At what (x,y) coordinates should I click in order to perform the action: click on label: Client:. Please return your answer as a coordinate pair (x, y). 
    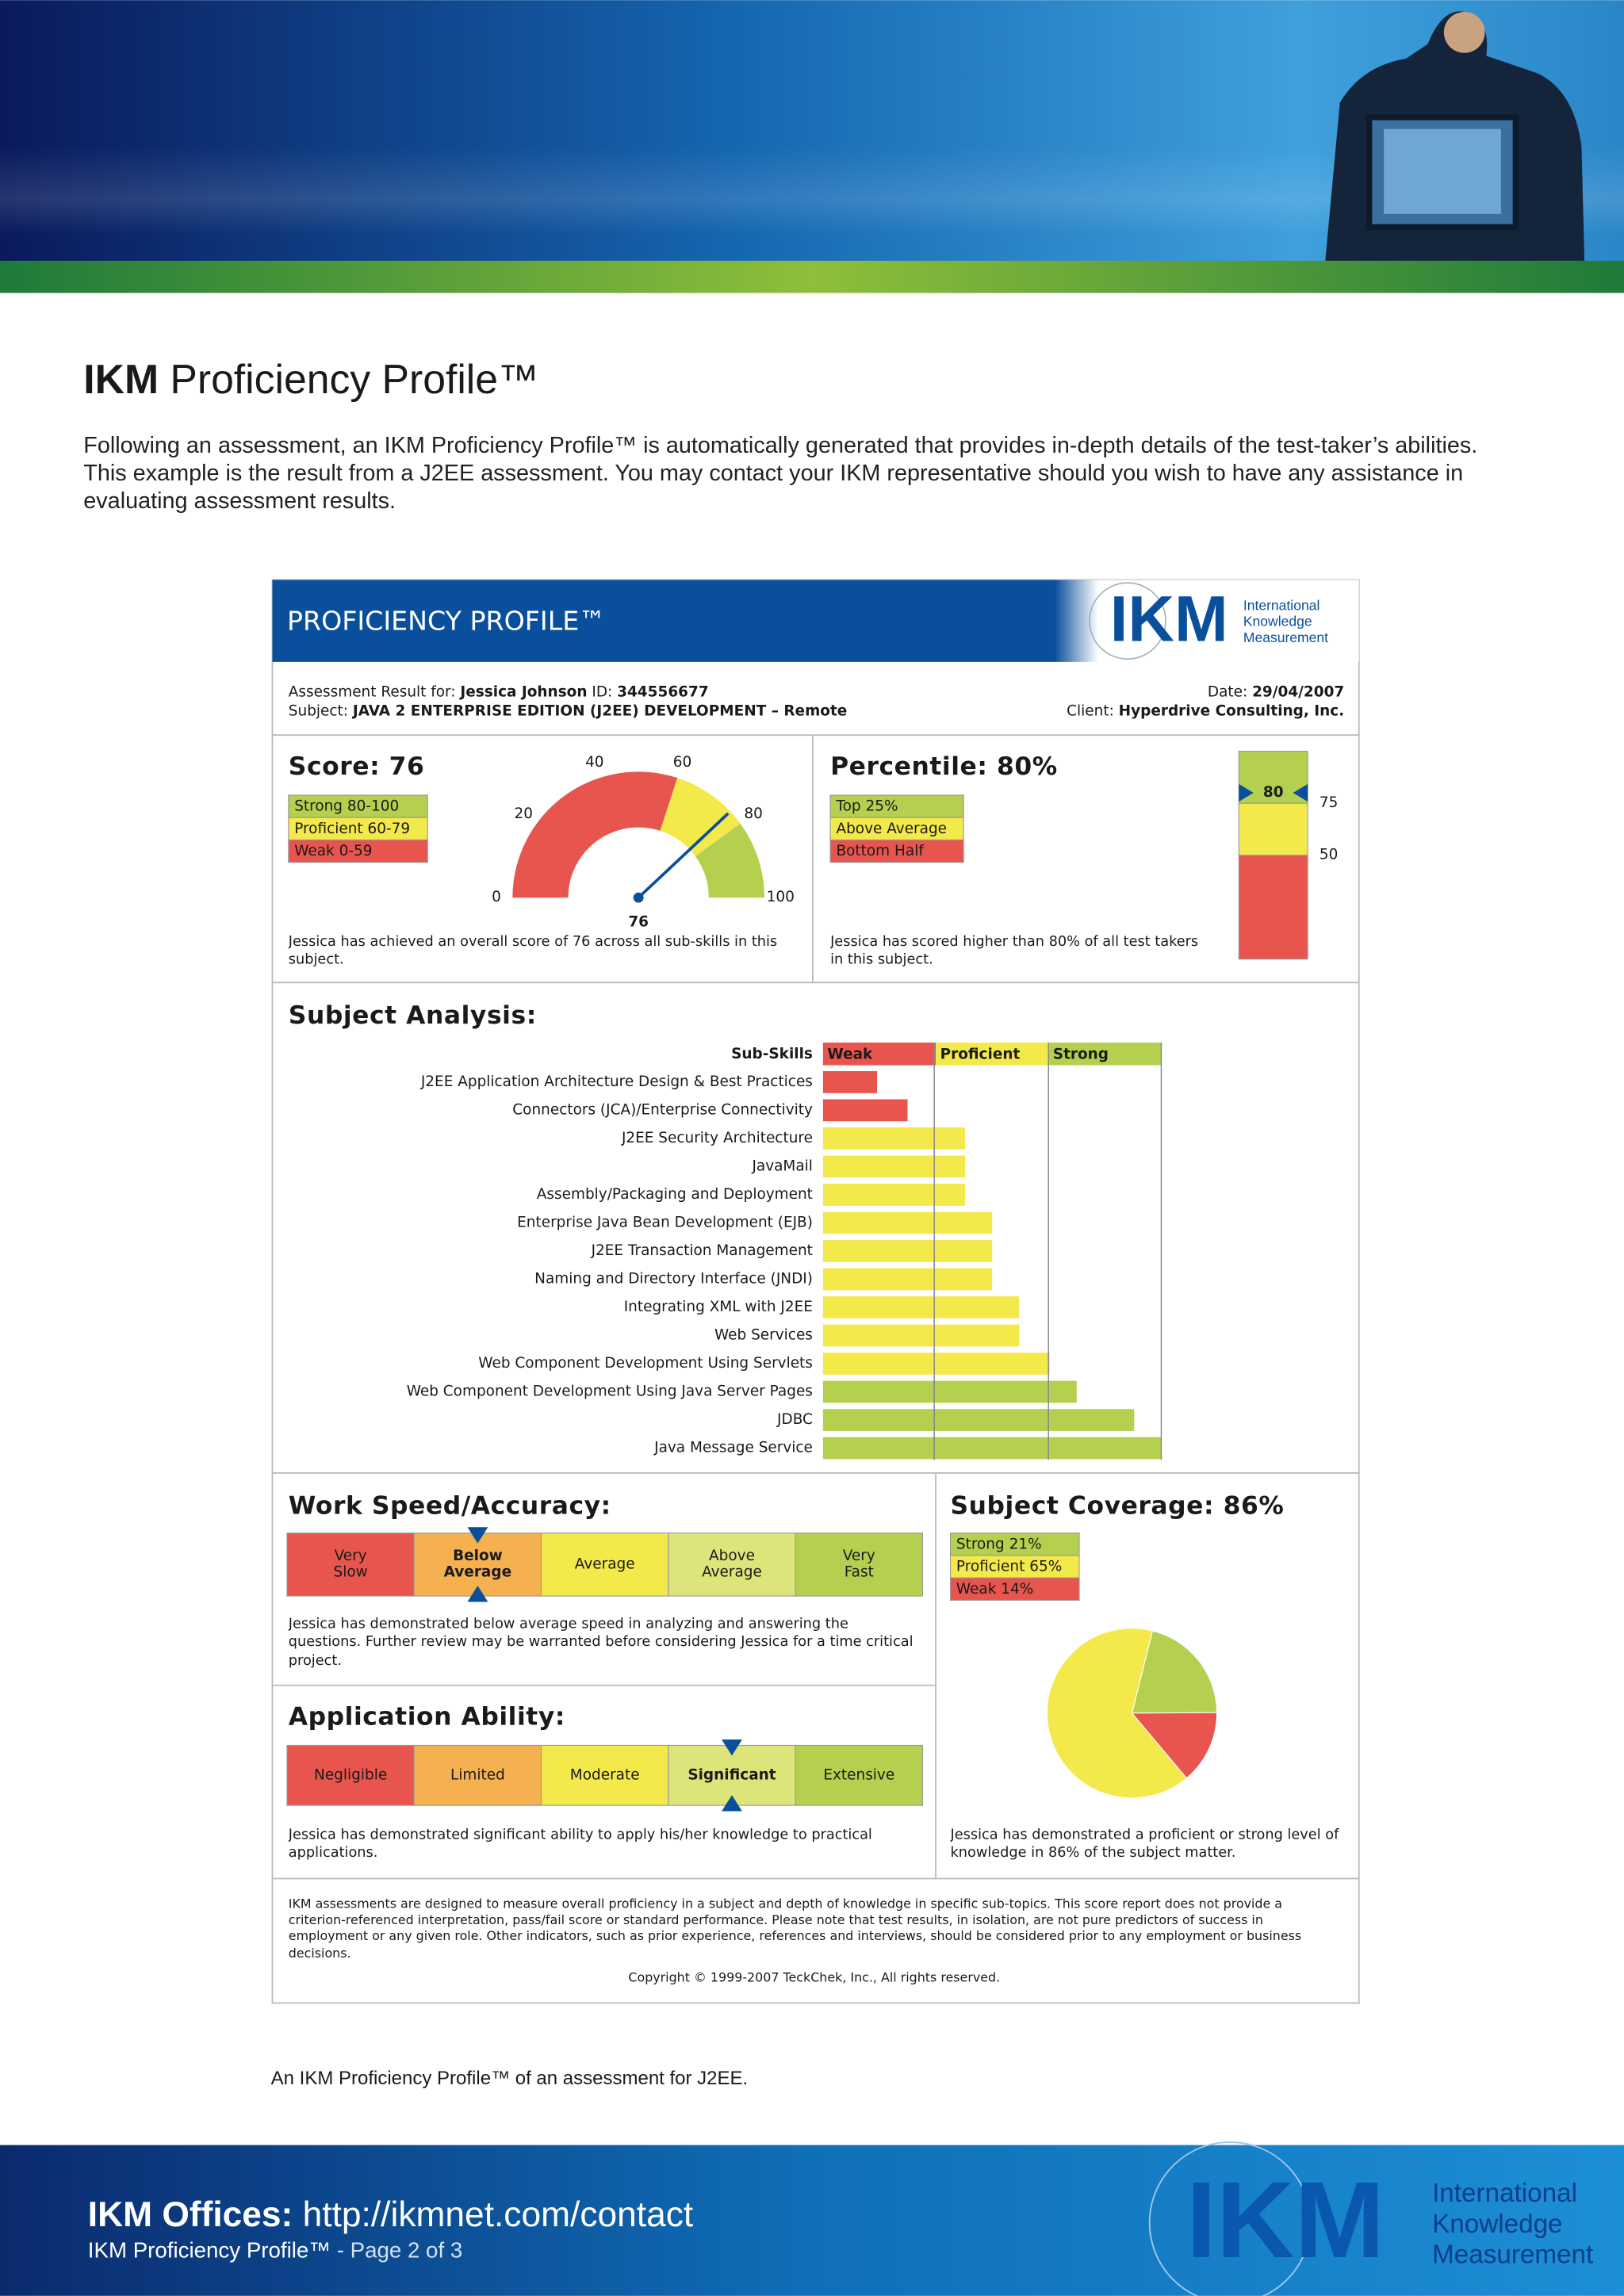
    Looking at the image, I should click on (1090, 711).